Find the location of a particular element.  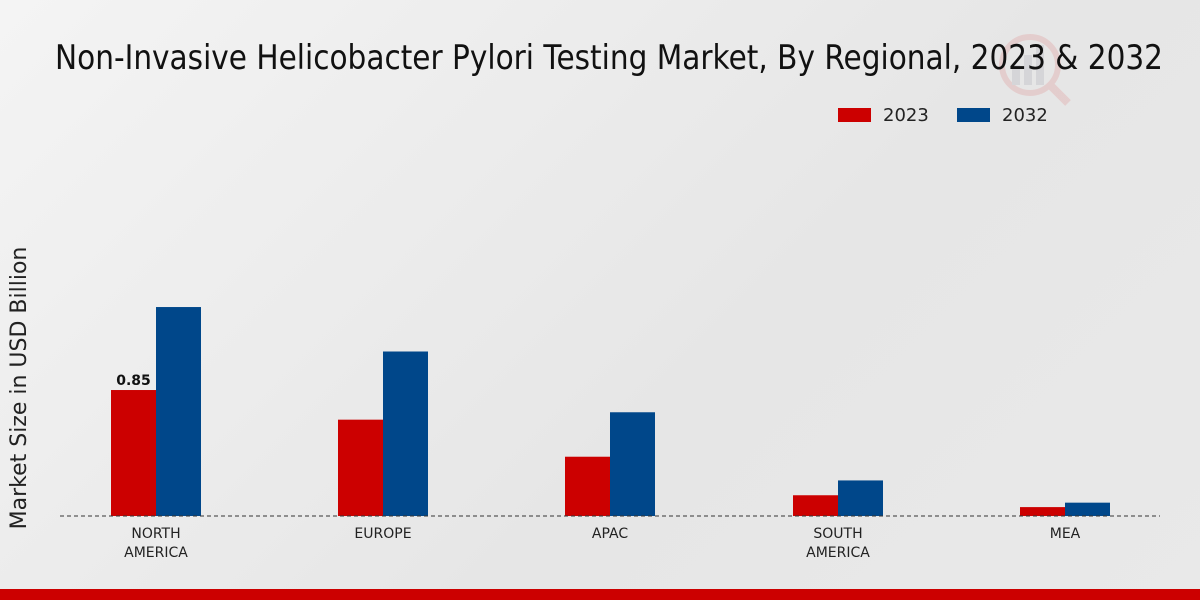

bar-2023-south-america is located at coordinates (815, 505).